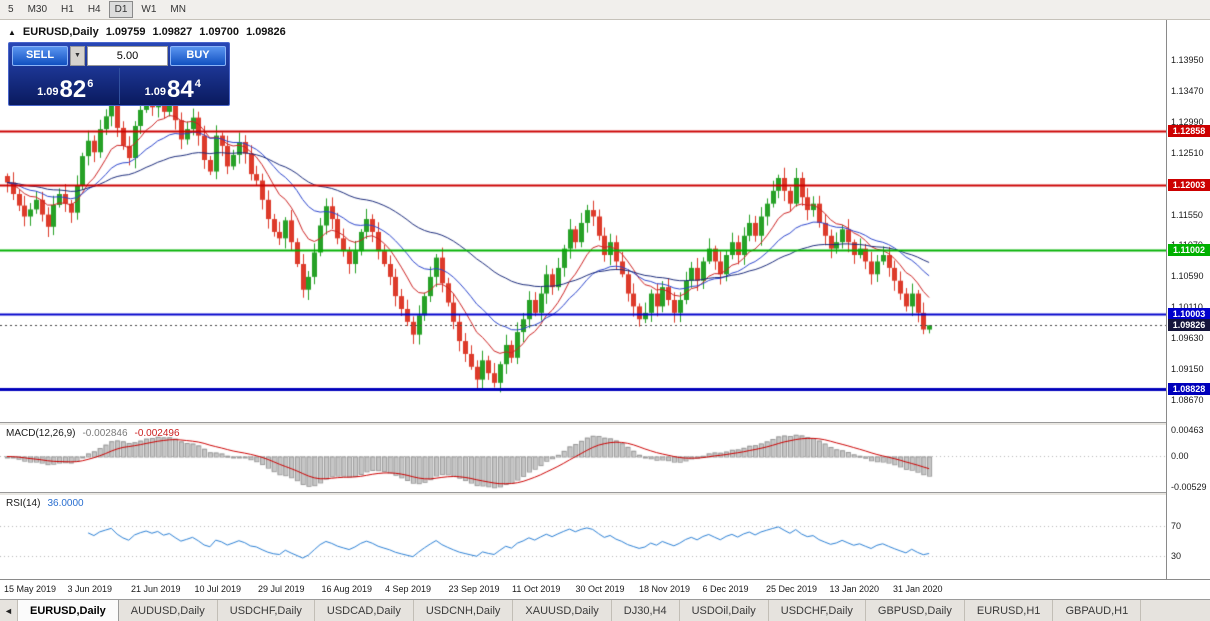 The image size is (1210, 621). Describe the element at coordinates (600, 589) in the screenshot. I see `time-axis-label: 30 Oct 2019` at that location.